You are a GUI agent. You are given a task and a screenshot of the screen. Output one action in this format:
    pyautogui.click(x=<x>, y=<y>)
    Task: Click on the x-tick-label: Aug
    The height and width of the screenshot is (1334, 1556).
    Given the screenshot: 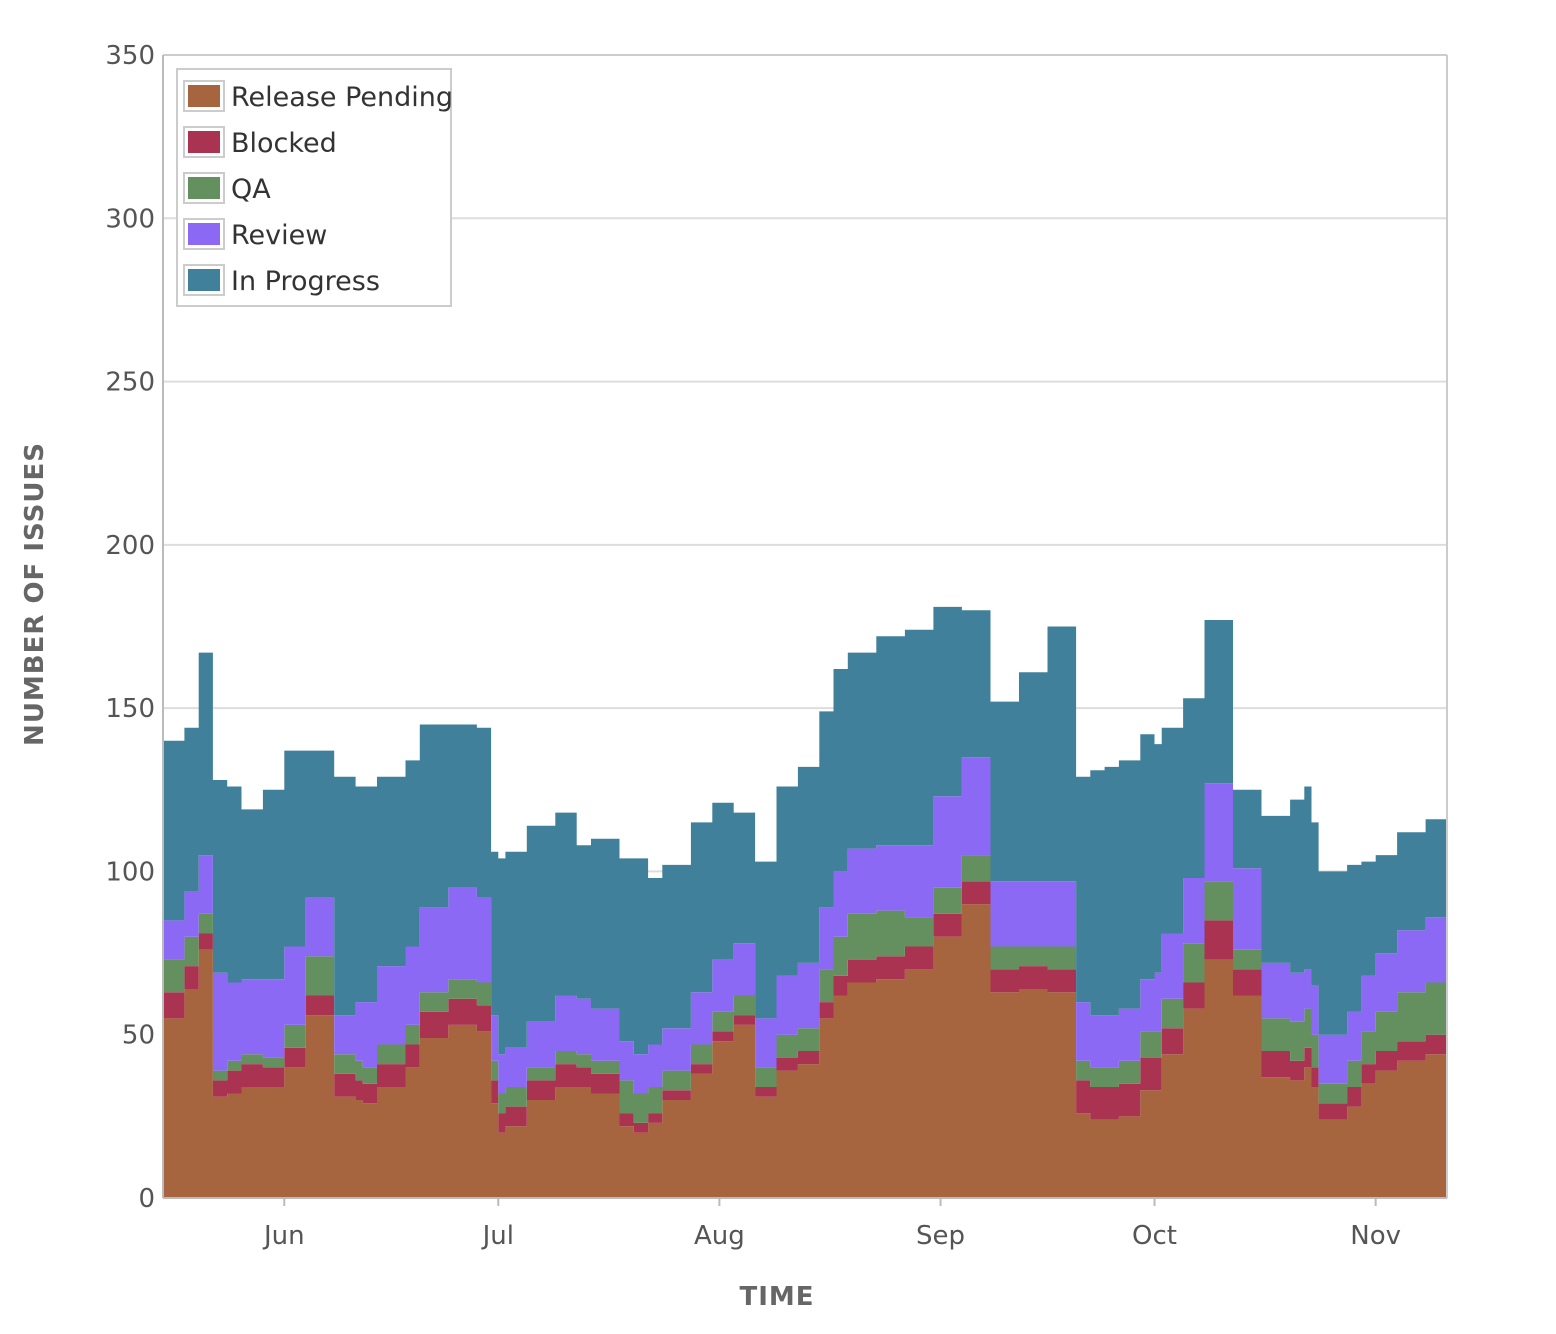 What is the action you would take?
    pyautogui.click(x=719, y=1236)
    